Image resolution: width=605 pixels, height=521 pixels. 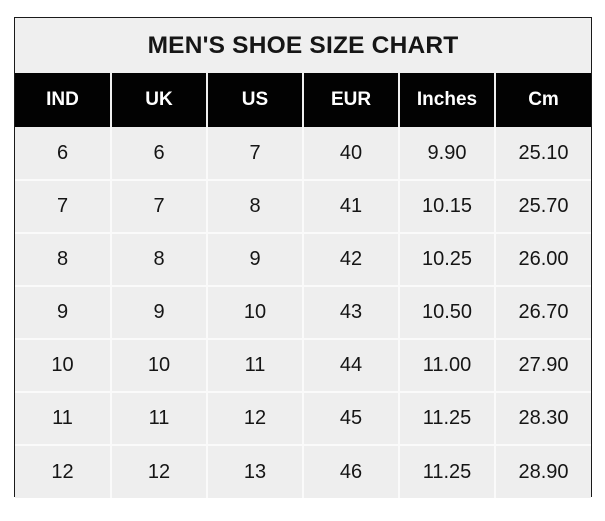 I want to click on cell-inches: 9.90, so click(x=447, y=153).